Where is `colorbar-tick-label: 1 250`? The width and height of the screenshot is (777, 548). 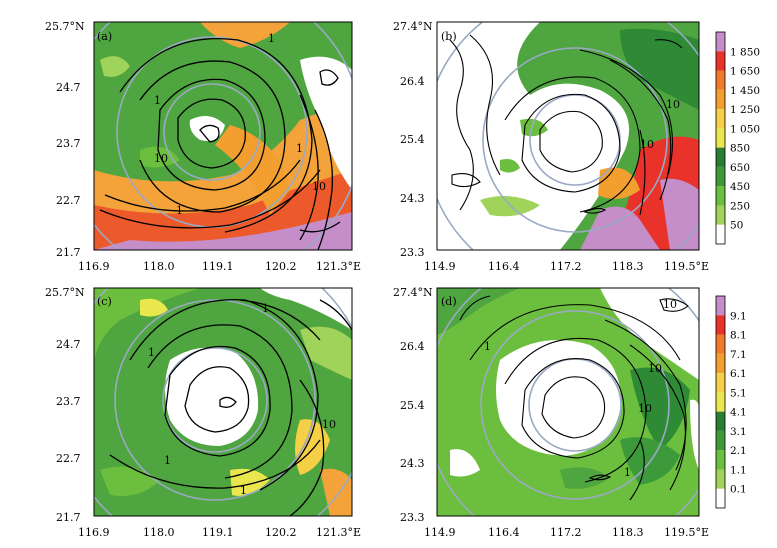 colorbar-tick-label: 1 250 is located at coordinates (745, 110).